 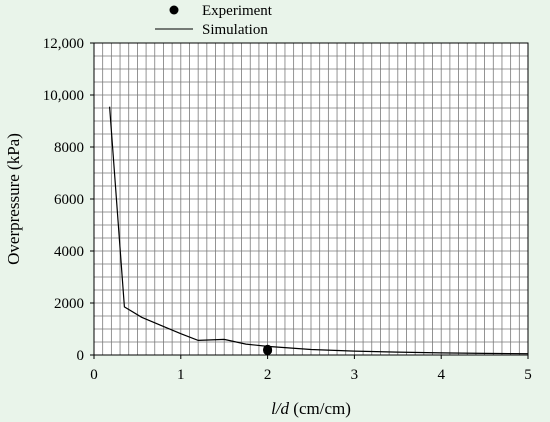 What do you see at coordinates (280, 408) in the screenshot?
I see `x-axis-title-variable: l/d` at bounding box center [280, 408].